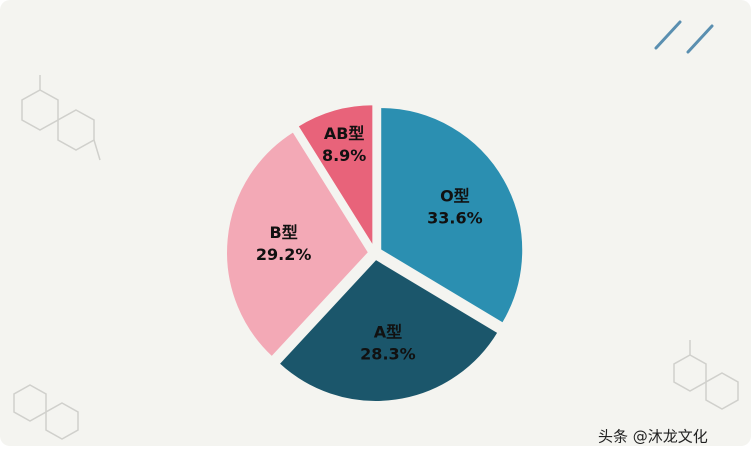 The height and width of the screenshot is (464, 751). What do you see at coordinates (653, 437) in the screenshot?
I see `watermark: 头条 @沐龙文化` at bounding box center [653, 437].